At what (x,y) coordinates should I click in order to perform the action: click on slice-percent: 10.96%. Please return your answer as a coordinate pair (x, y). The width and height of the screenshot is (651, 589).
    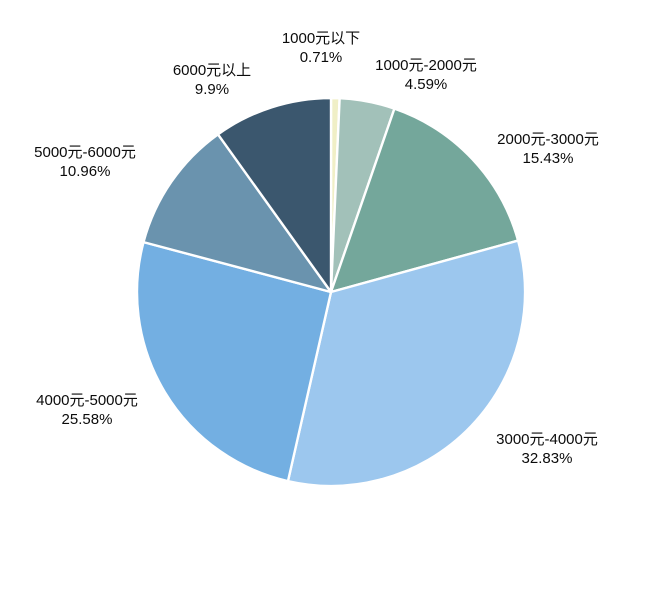
    Looking at the image, I should click on (85, 171).